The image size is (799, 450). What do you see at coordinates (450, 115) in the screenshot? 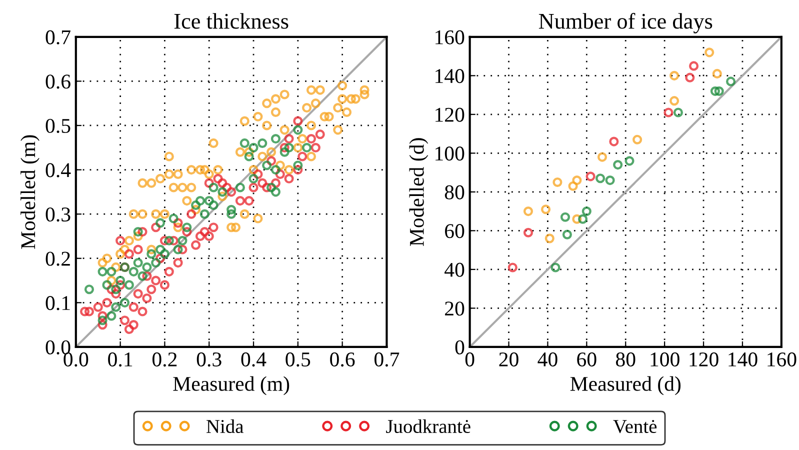
I see `y-tick-label: 120` at bounding box center [450, 115].